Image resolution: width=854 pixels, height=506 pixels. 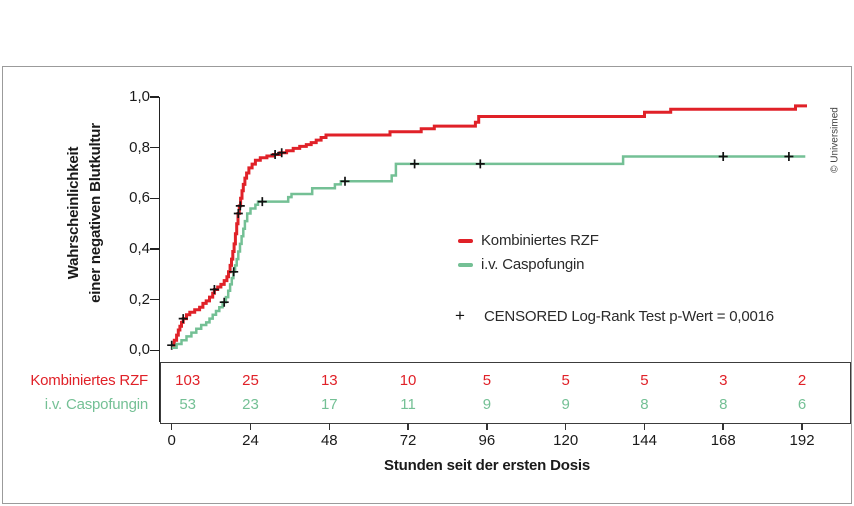 I want to click on x-tick-label: 168, so click(x=723, y=440).